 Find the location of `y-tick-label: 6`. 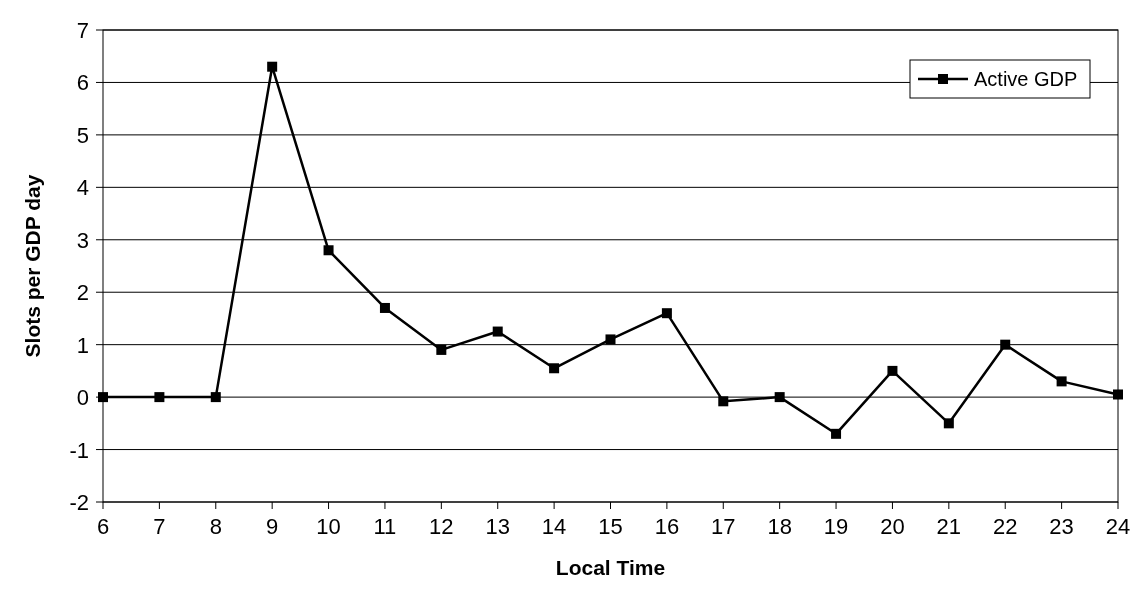

y-tick-label: 6 is located at coordinates (82, 83).